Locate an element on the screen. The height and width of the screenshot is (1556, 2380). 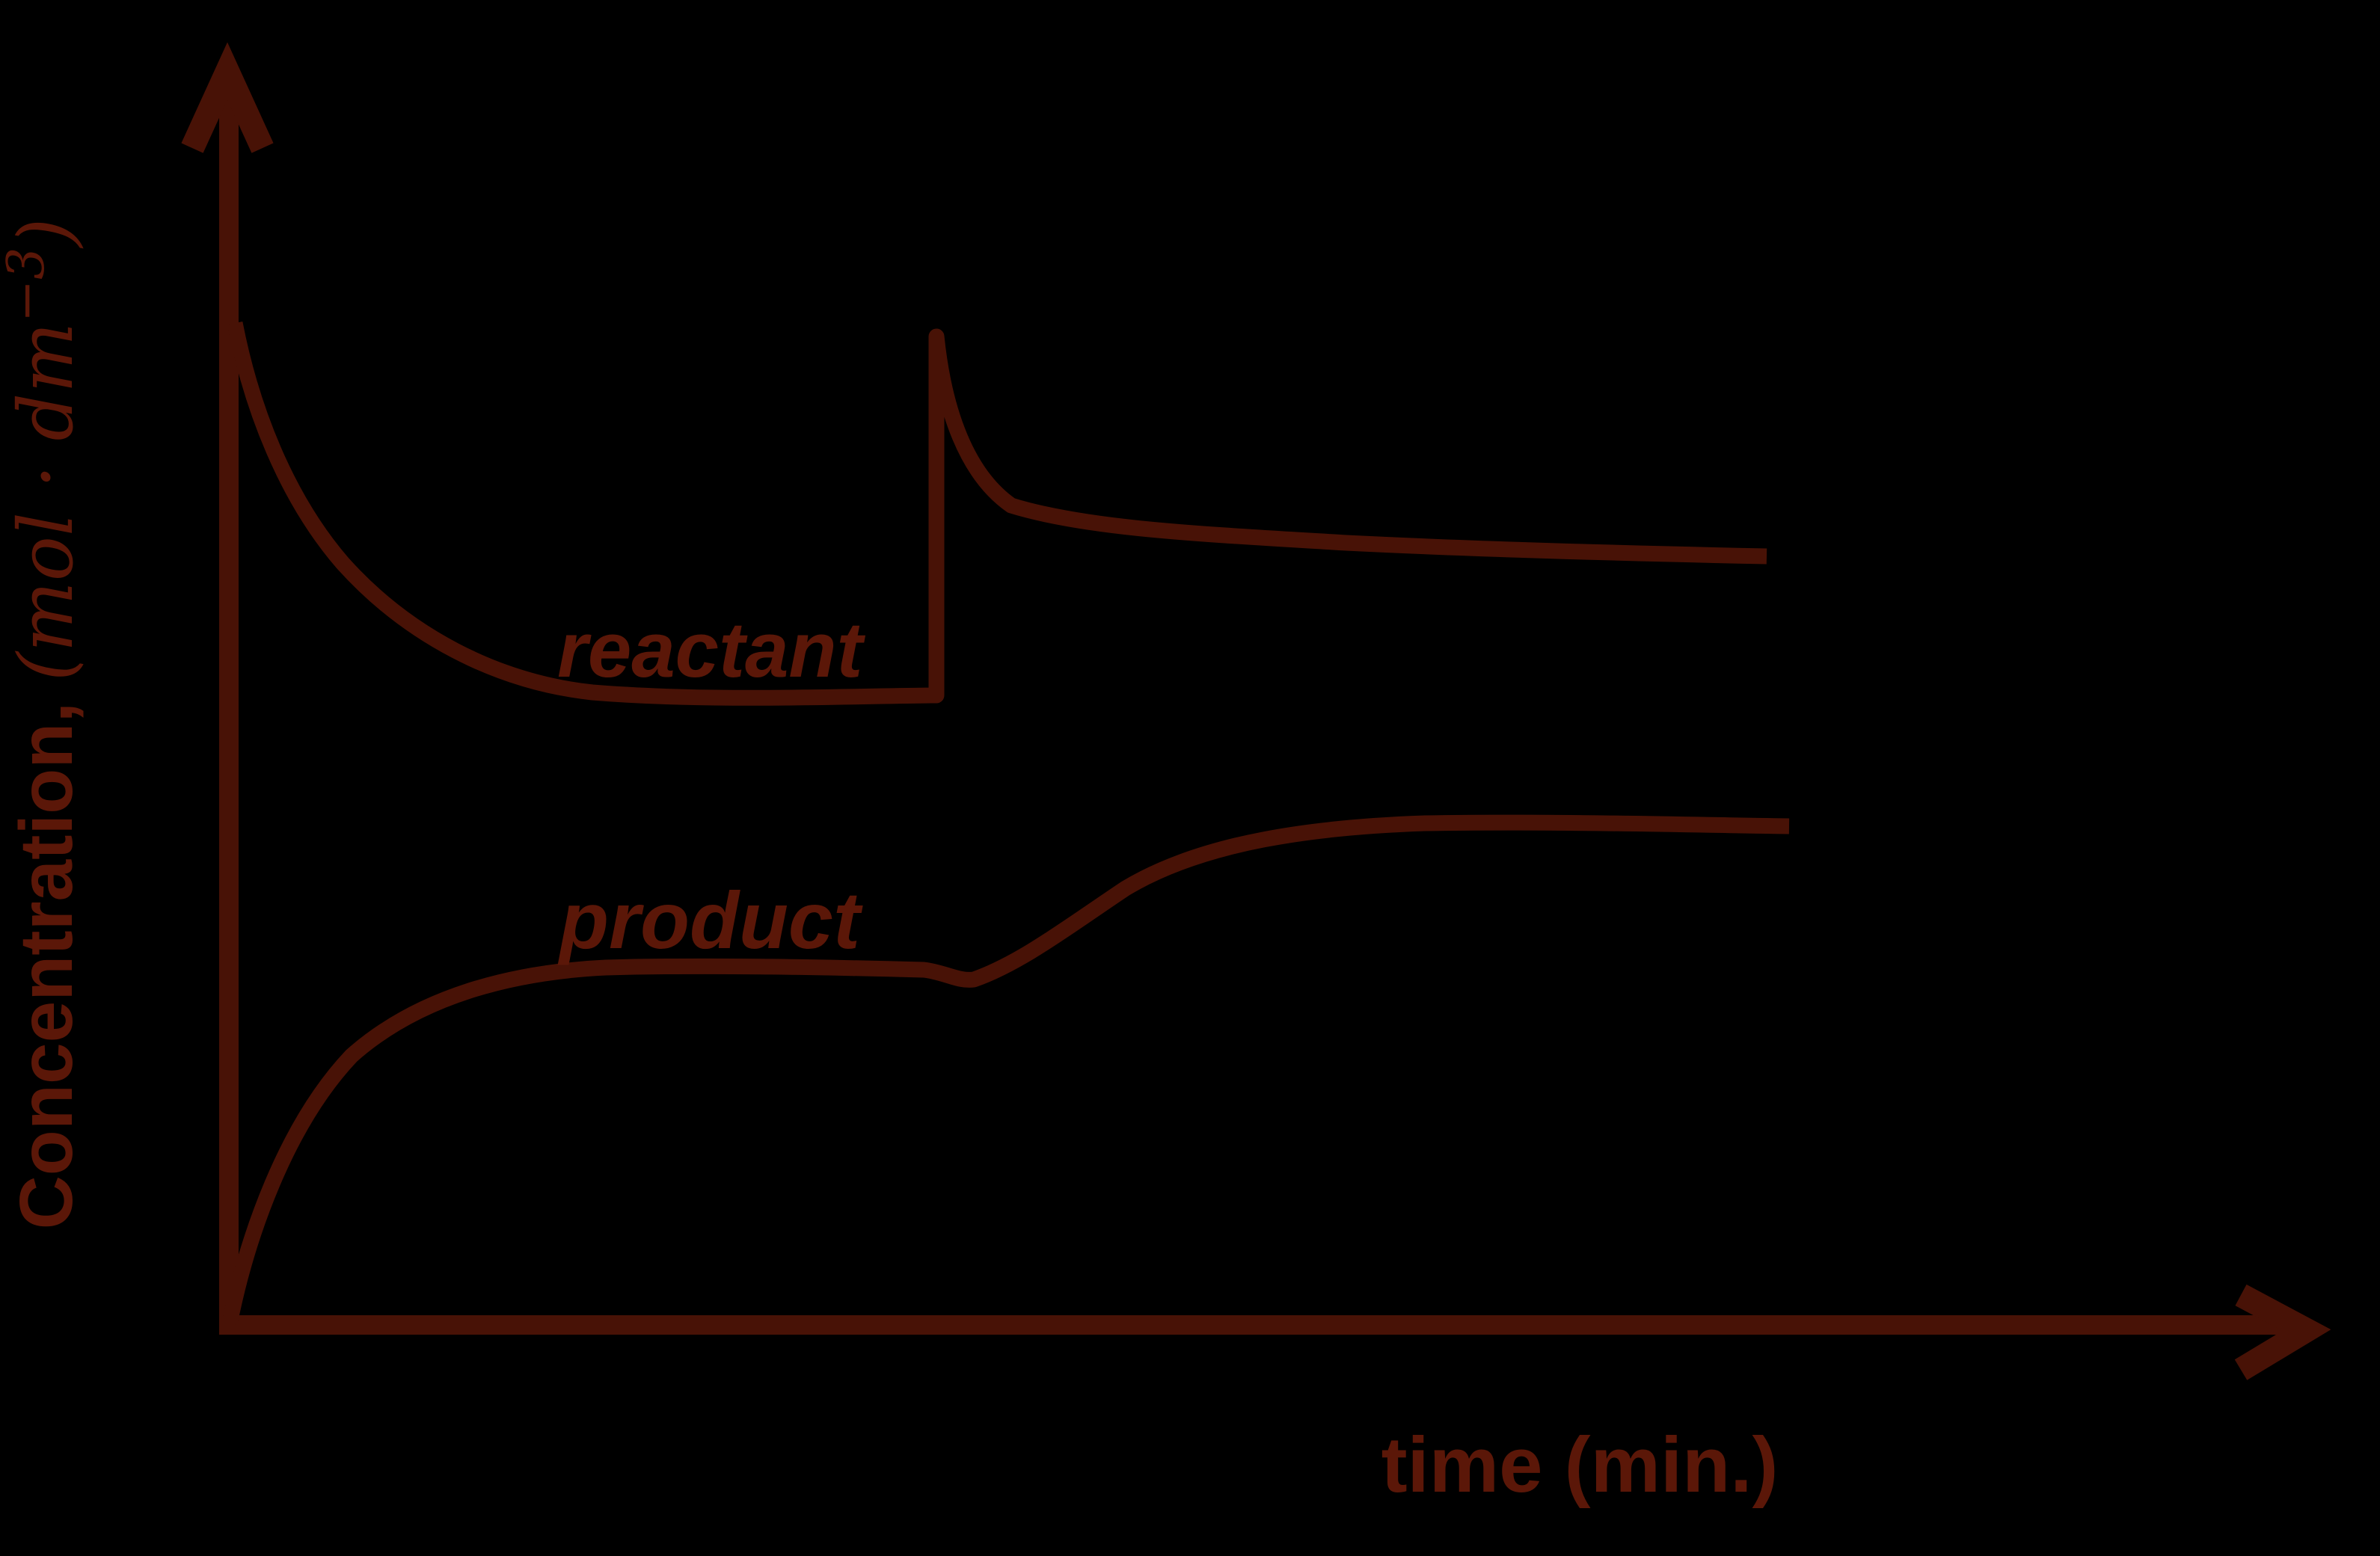
y-axis-arrow-icon is located at coordinates (227, 97).